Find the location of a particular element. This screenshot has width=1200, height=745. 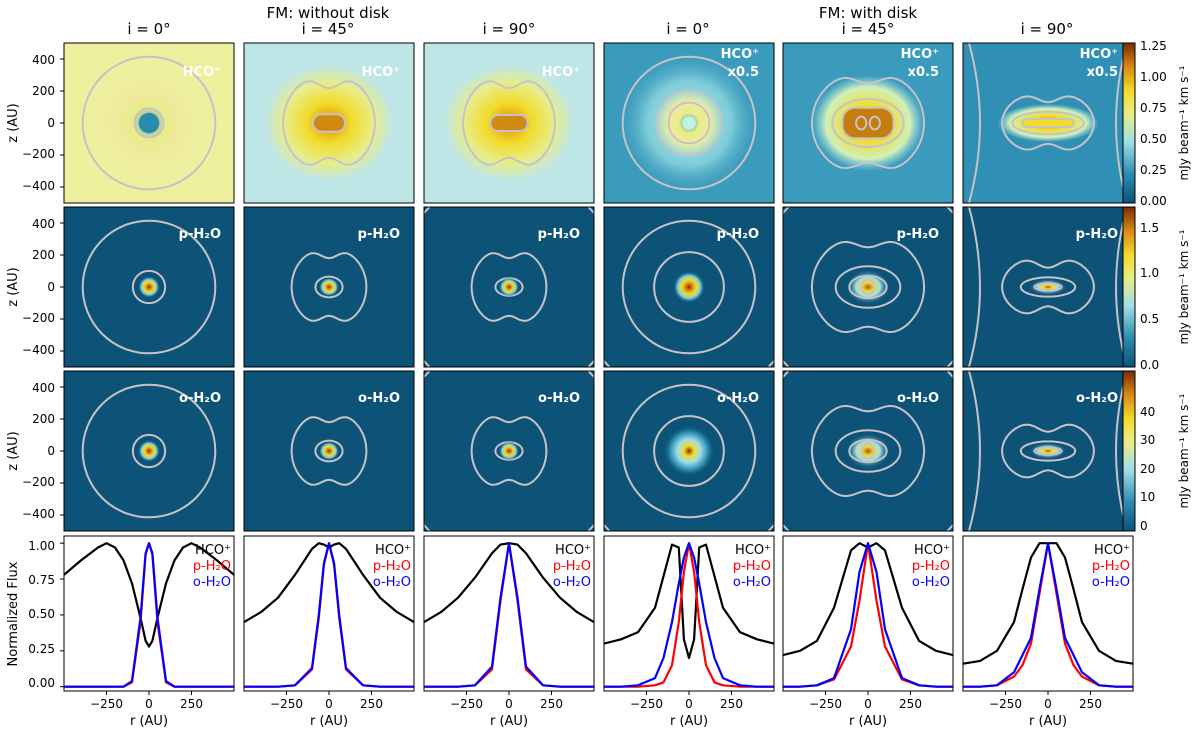

profile-y-label: Normalized Flux is located at coordinates (13, 613).